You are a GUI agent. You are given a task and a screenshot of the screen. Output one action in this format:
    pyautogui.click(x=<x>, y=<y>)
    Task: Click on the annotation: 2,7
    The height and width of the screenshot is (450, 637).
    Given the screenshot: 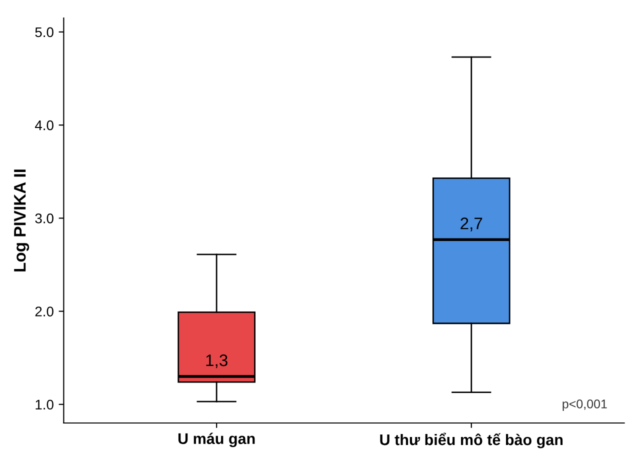 What is the action you would take?
    pyautogui.click(x=471, y=225)
    